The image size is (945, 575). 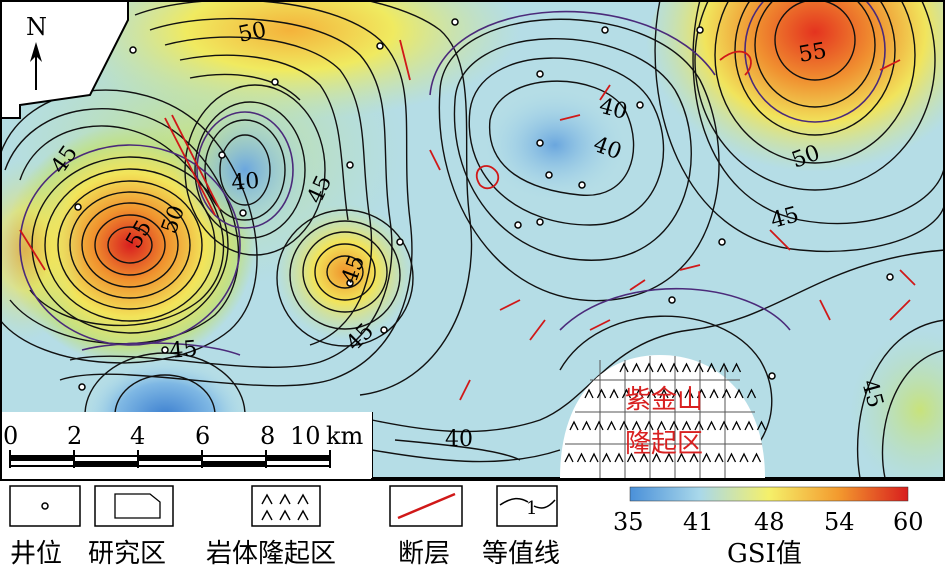 What do you see at coordinates (137, 436) in the screenshot?
I see `scale-tick: 4` at bounding box center [137, 436].